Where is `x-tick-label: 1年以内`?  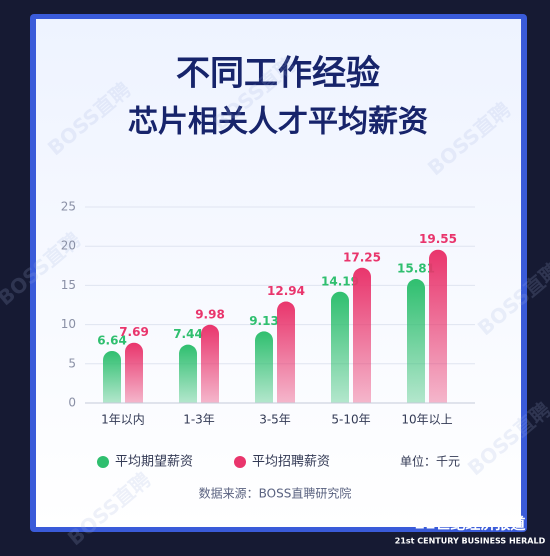
x-tick-label: 1年以内 is located at coordinates (123, 420).